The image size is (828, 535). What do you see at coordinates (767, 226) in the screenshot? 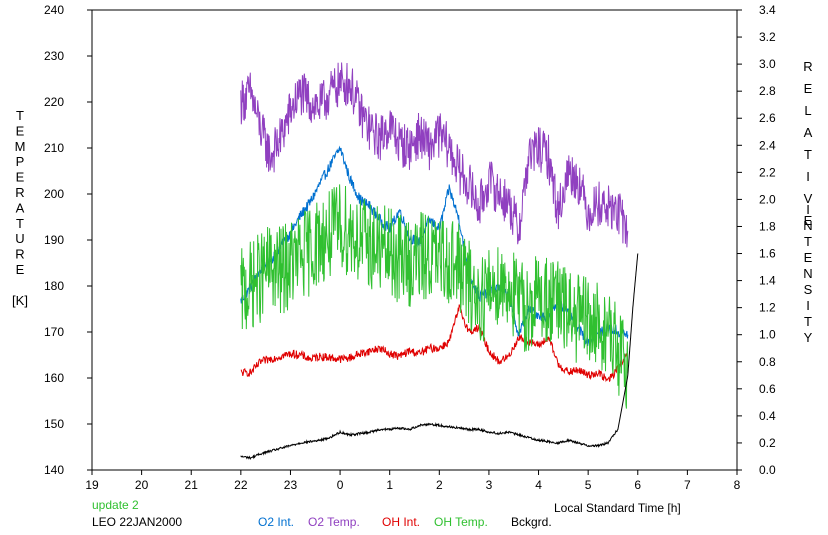
I see `y-right-tick-label: 1.8` at bounding box center [767, 226].